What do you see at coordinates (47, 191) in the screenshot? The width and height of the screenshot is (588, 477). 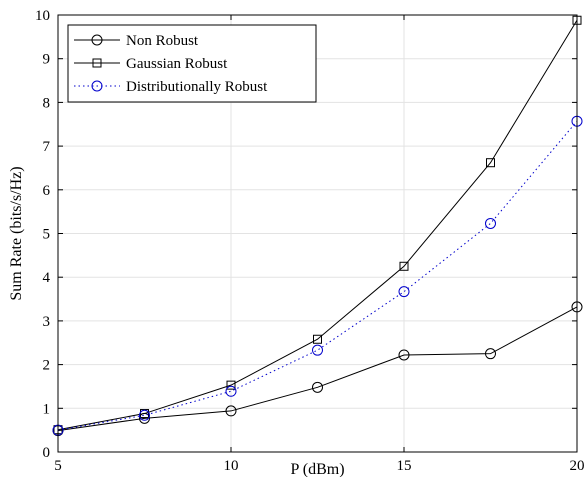 I see `y-tick-label: 6` at bounding box center [47, 191].